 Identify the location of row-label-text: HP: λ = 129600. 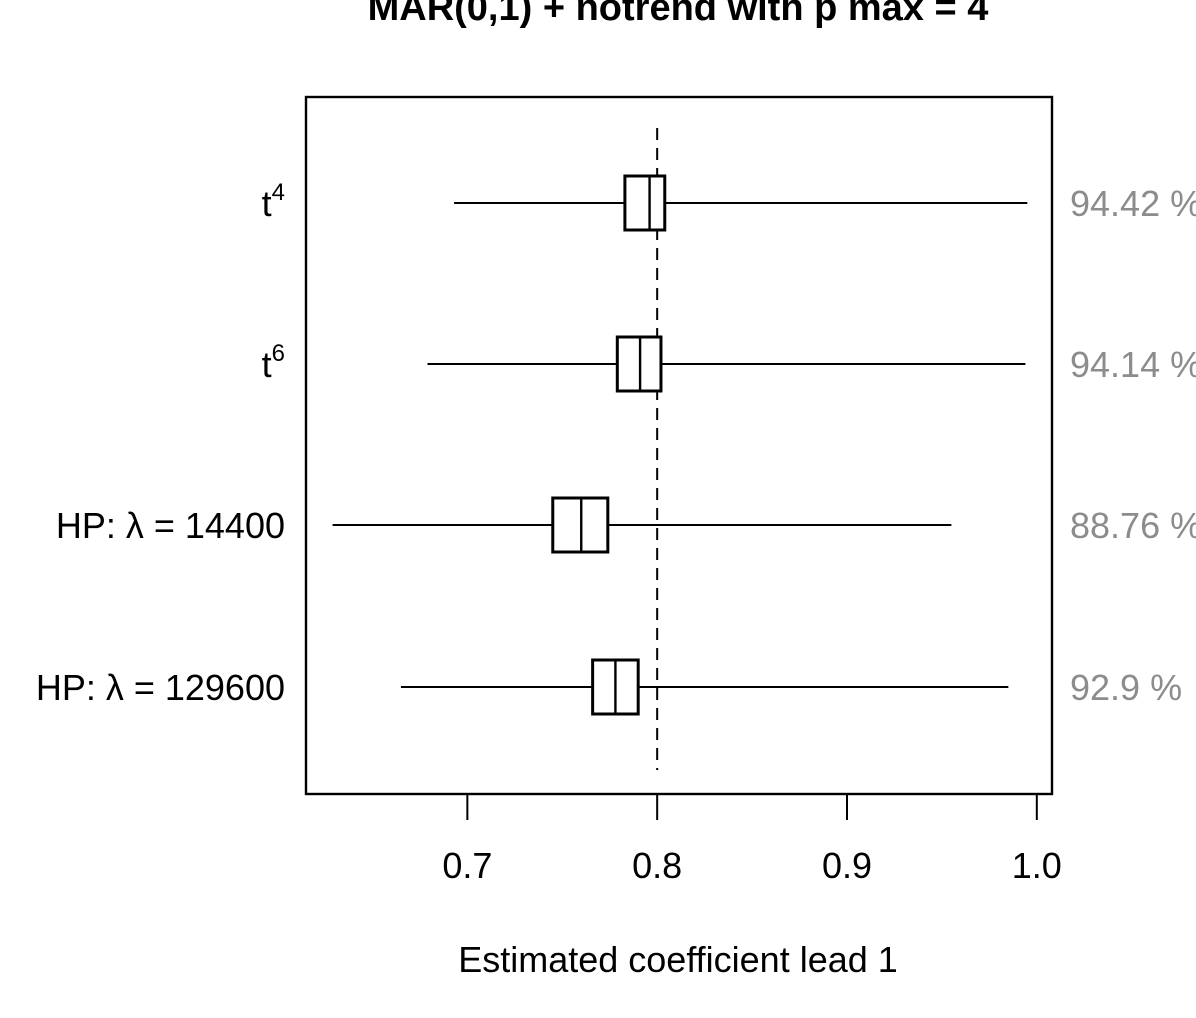
(160, 687).